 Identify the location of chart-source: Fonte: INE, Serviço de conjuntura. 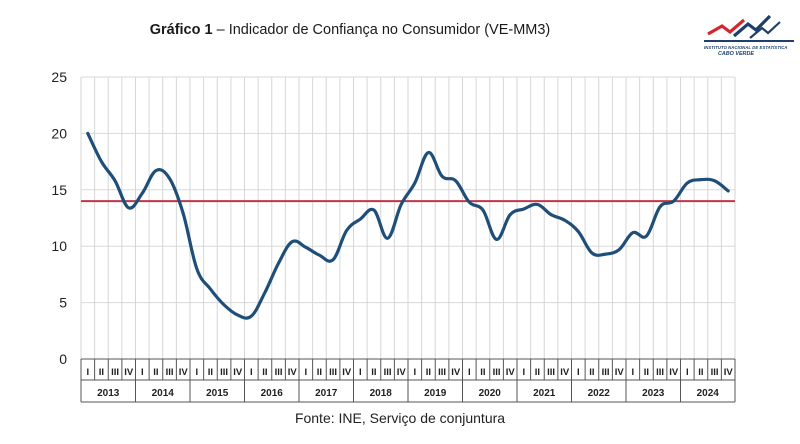
(400, 418).